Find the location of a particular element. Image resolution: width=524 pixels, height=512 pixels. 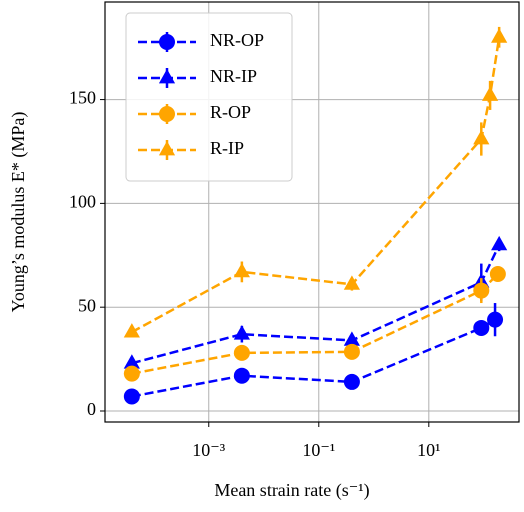

y-tick-label: 0 is located at coordinates (91, 409).